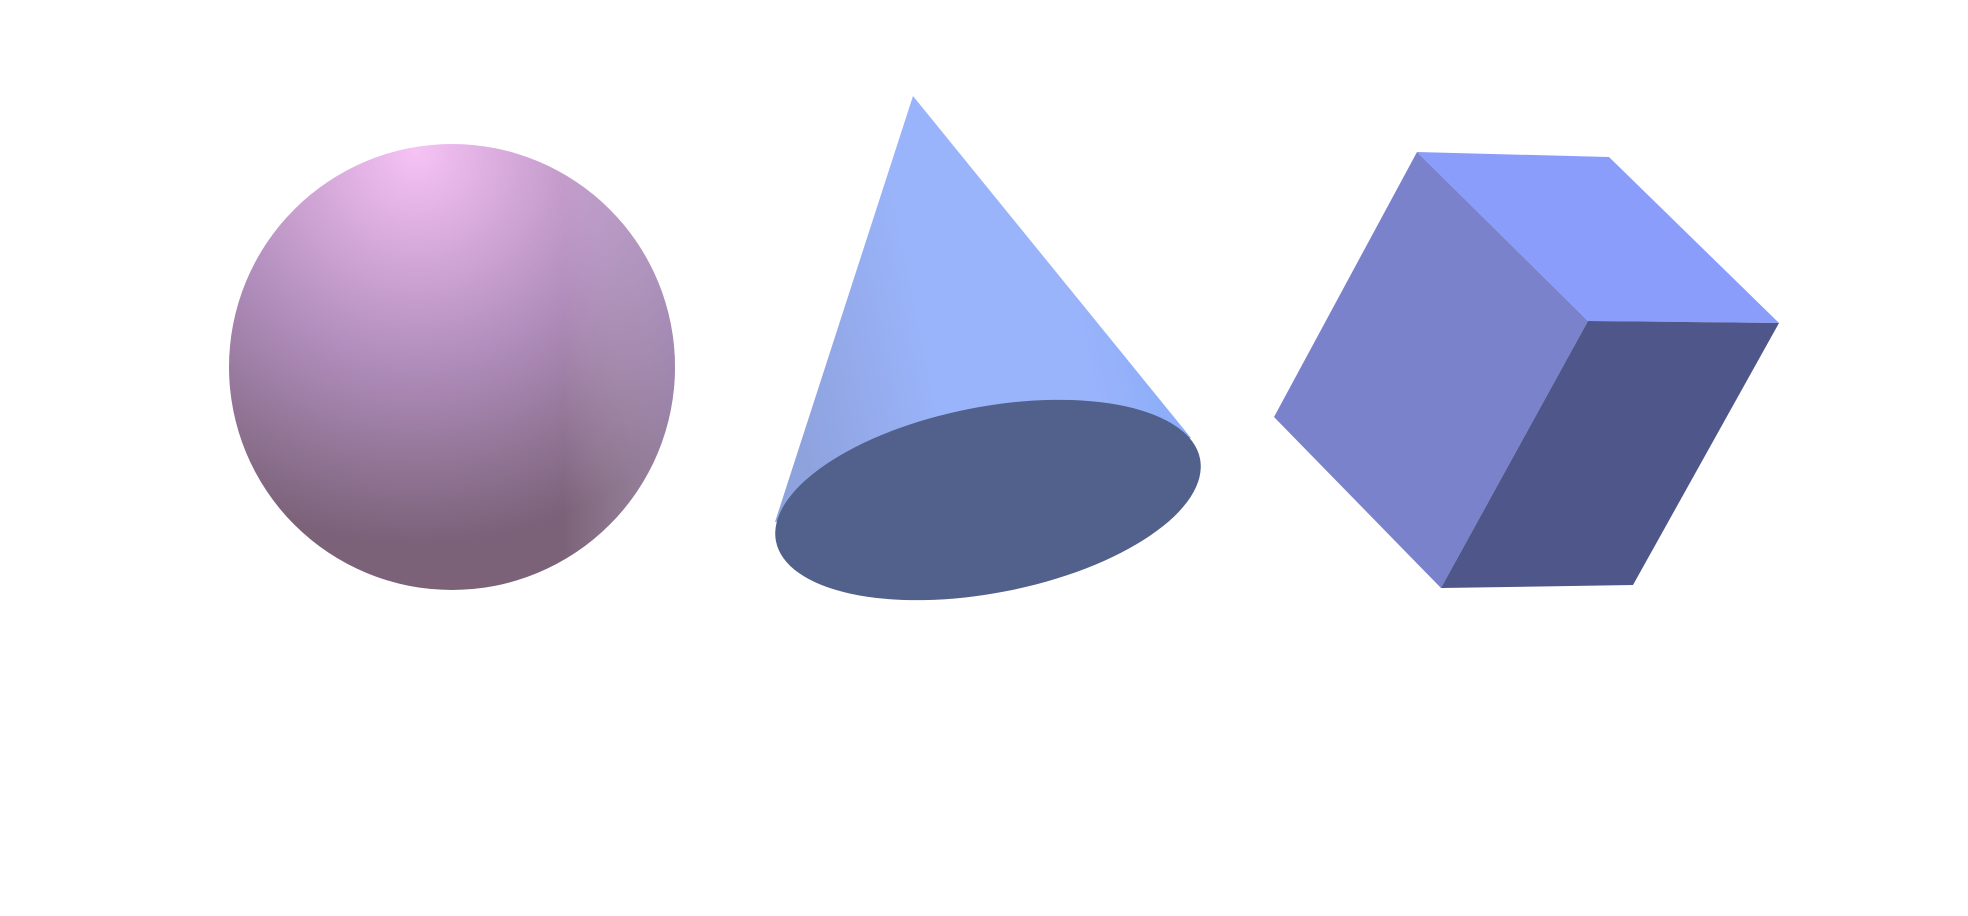 Image resolution: width=1968 pixels, height=916 pixels. I want to click on cube-left-face, so click(1431, 370).